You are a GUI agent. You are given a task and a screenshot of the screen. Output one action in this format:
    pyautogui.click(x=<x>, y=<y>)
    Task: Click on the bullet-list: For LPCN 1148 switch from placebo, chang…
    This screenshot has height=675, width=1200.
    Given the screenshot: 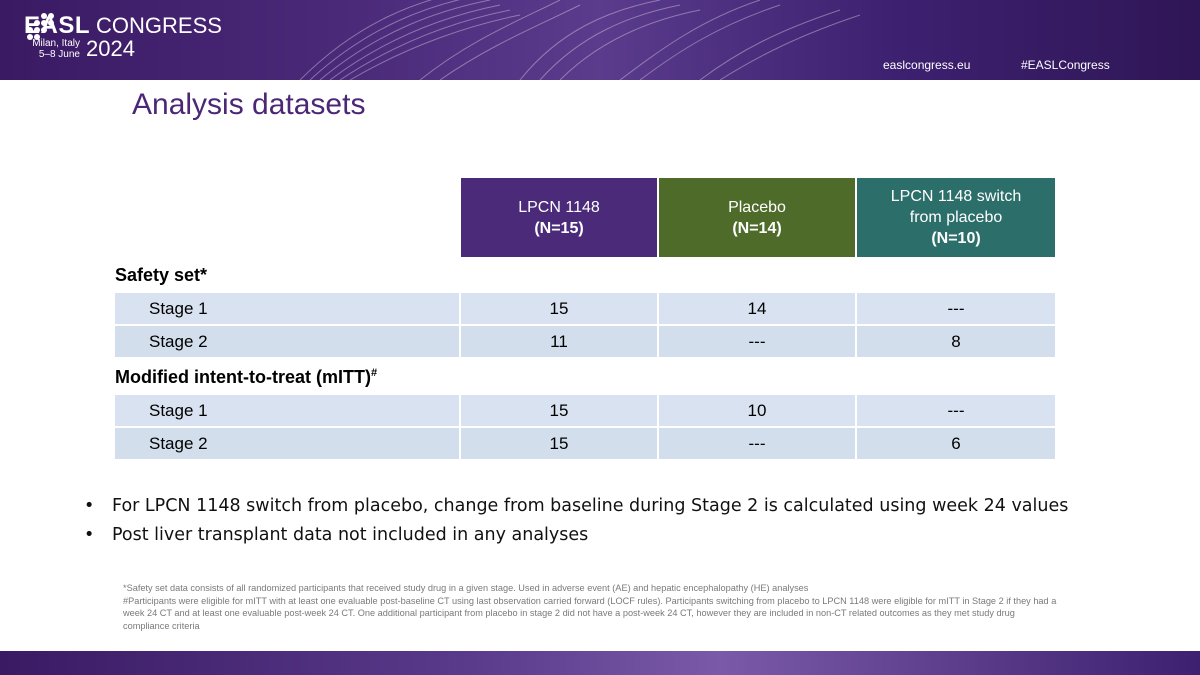 What is the action you would take?
    pyautogui.click(x=576, y=521)
    